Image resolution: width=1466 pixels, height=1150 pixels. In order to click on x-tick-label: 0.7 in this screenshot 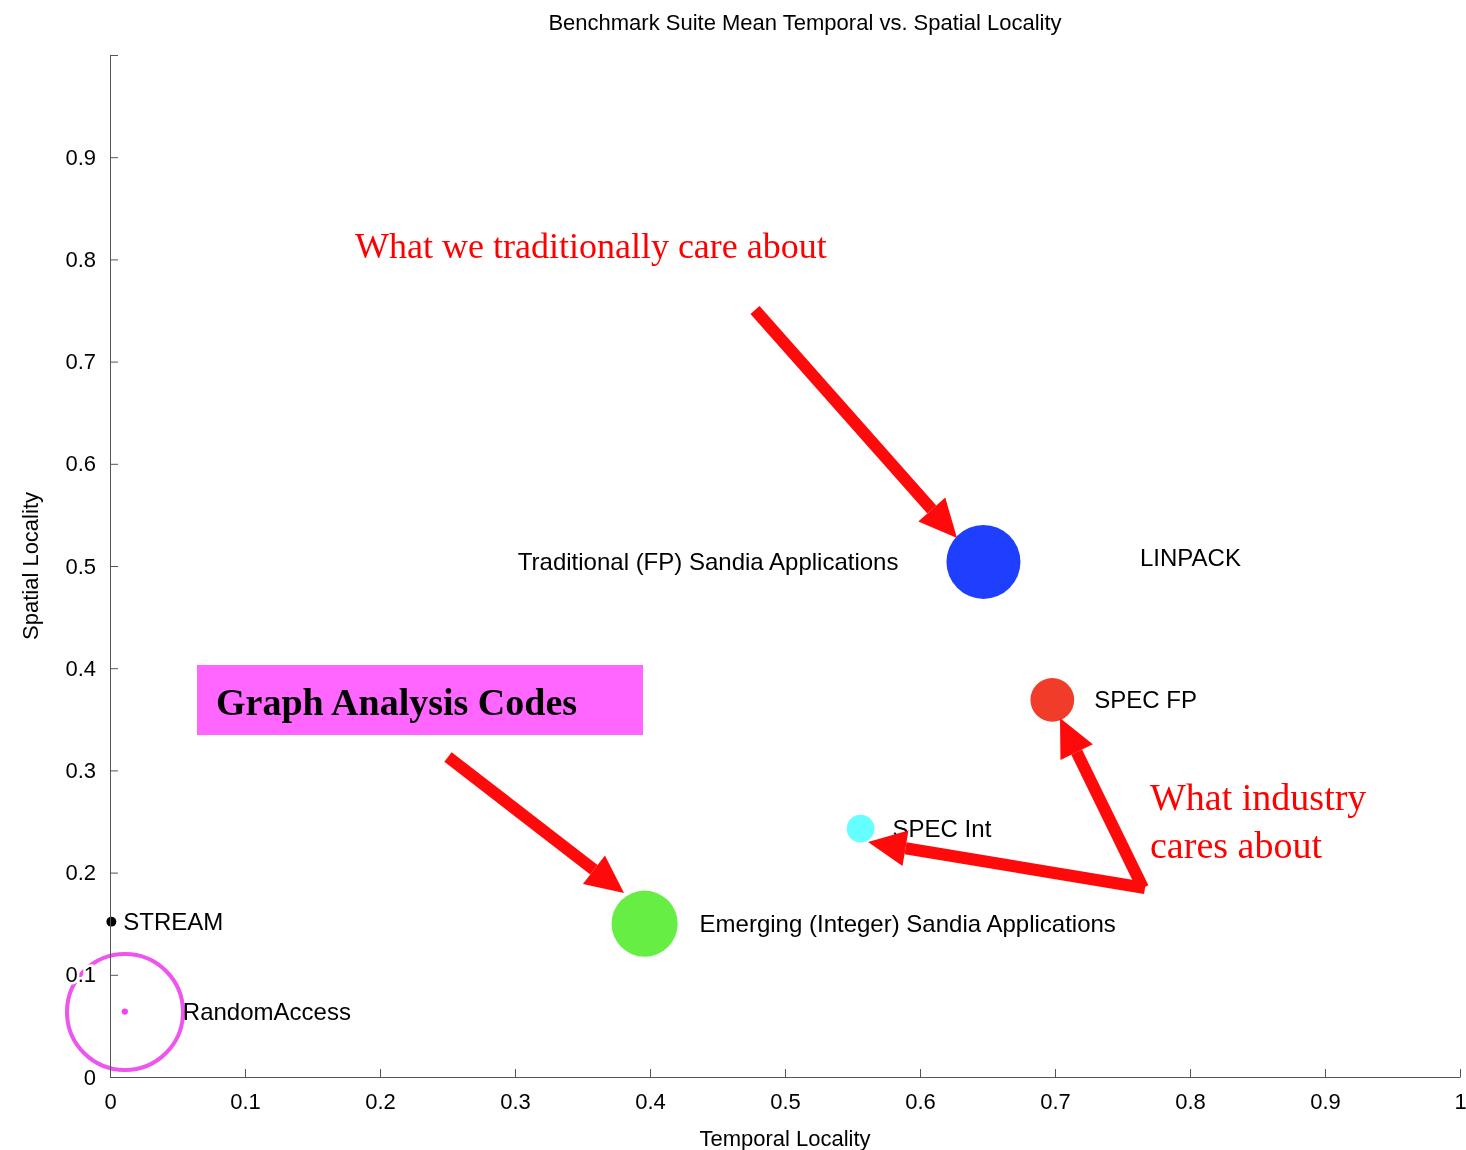, I will do `click(1055, 1101)`.